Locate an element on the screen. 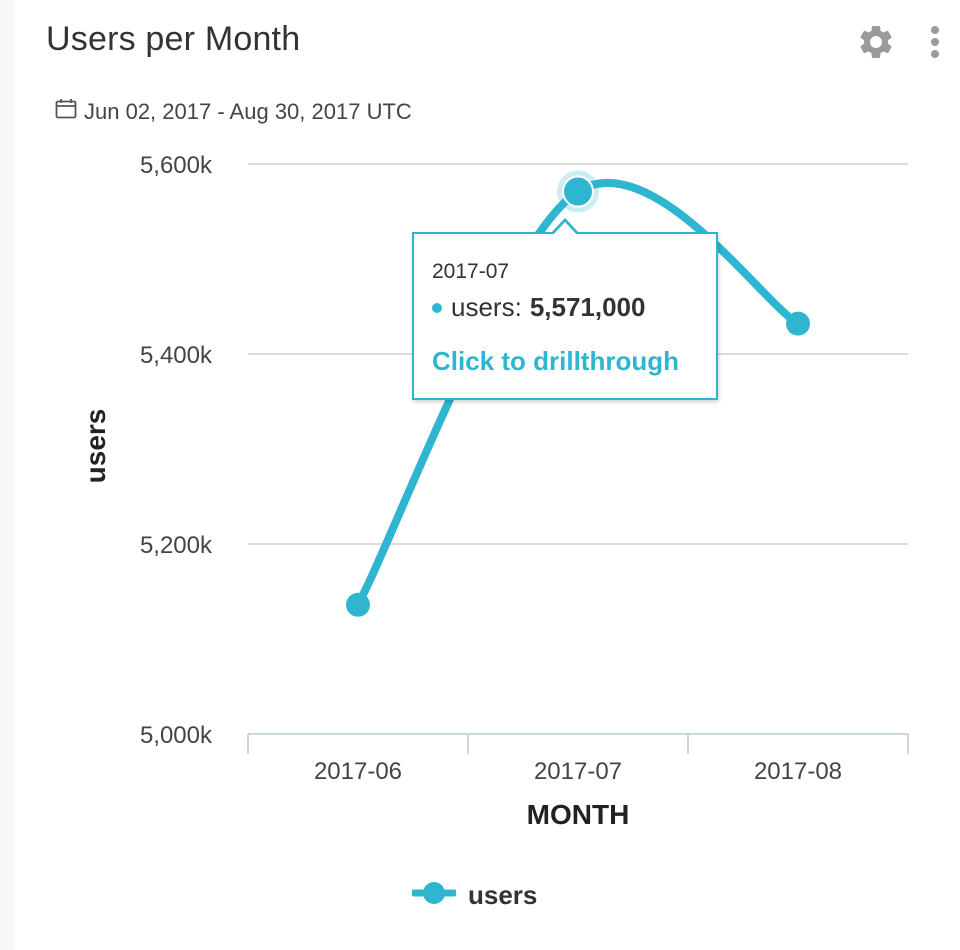 The width and height of the screenshot is (960, 950). y-tick-label: 5,600k is located at coordinates (176, 165).